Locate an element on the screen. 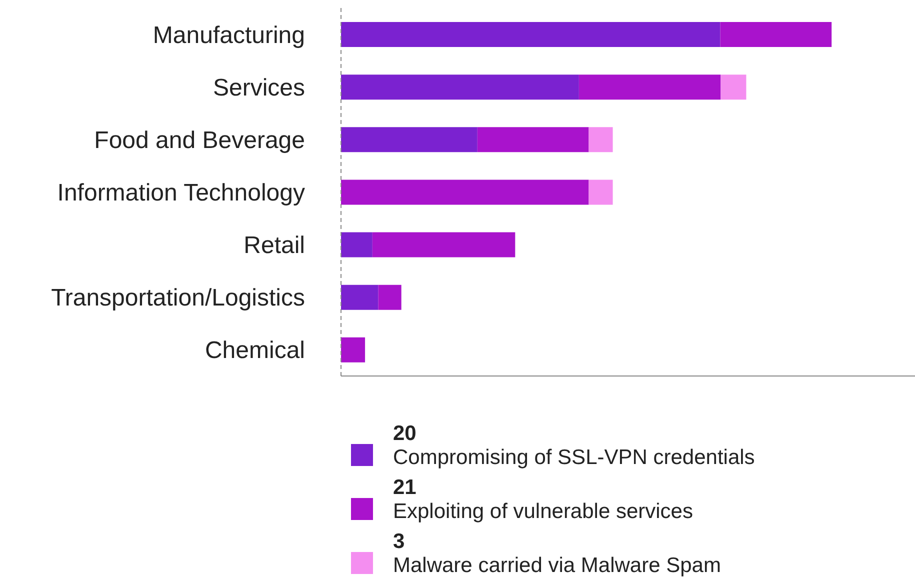  y-tick-label: Services is located at coordinates (258, 88).